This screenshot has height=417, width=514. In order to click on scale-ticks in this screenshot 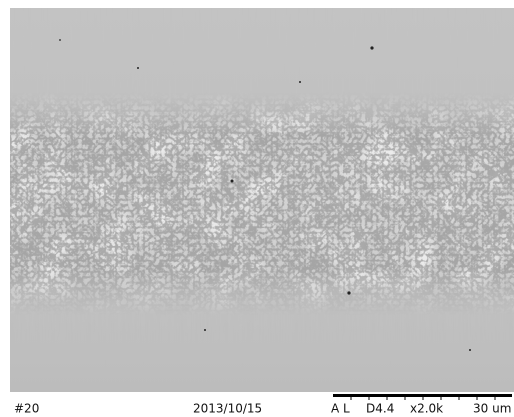, I will do `click(423, 398)`.